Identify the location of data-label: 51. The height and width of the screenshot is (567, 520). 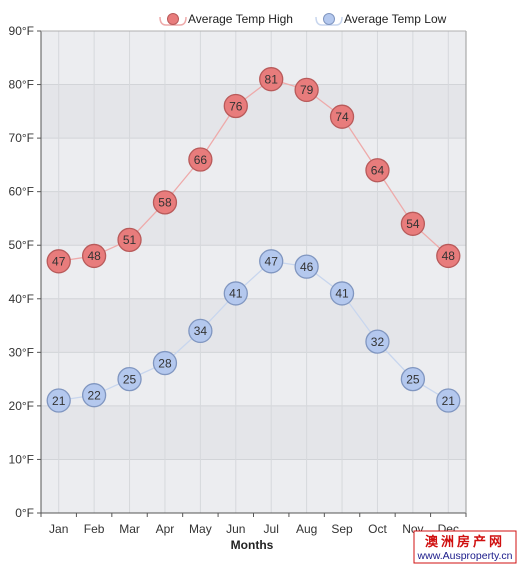
(130, 240).